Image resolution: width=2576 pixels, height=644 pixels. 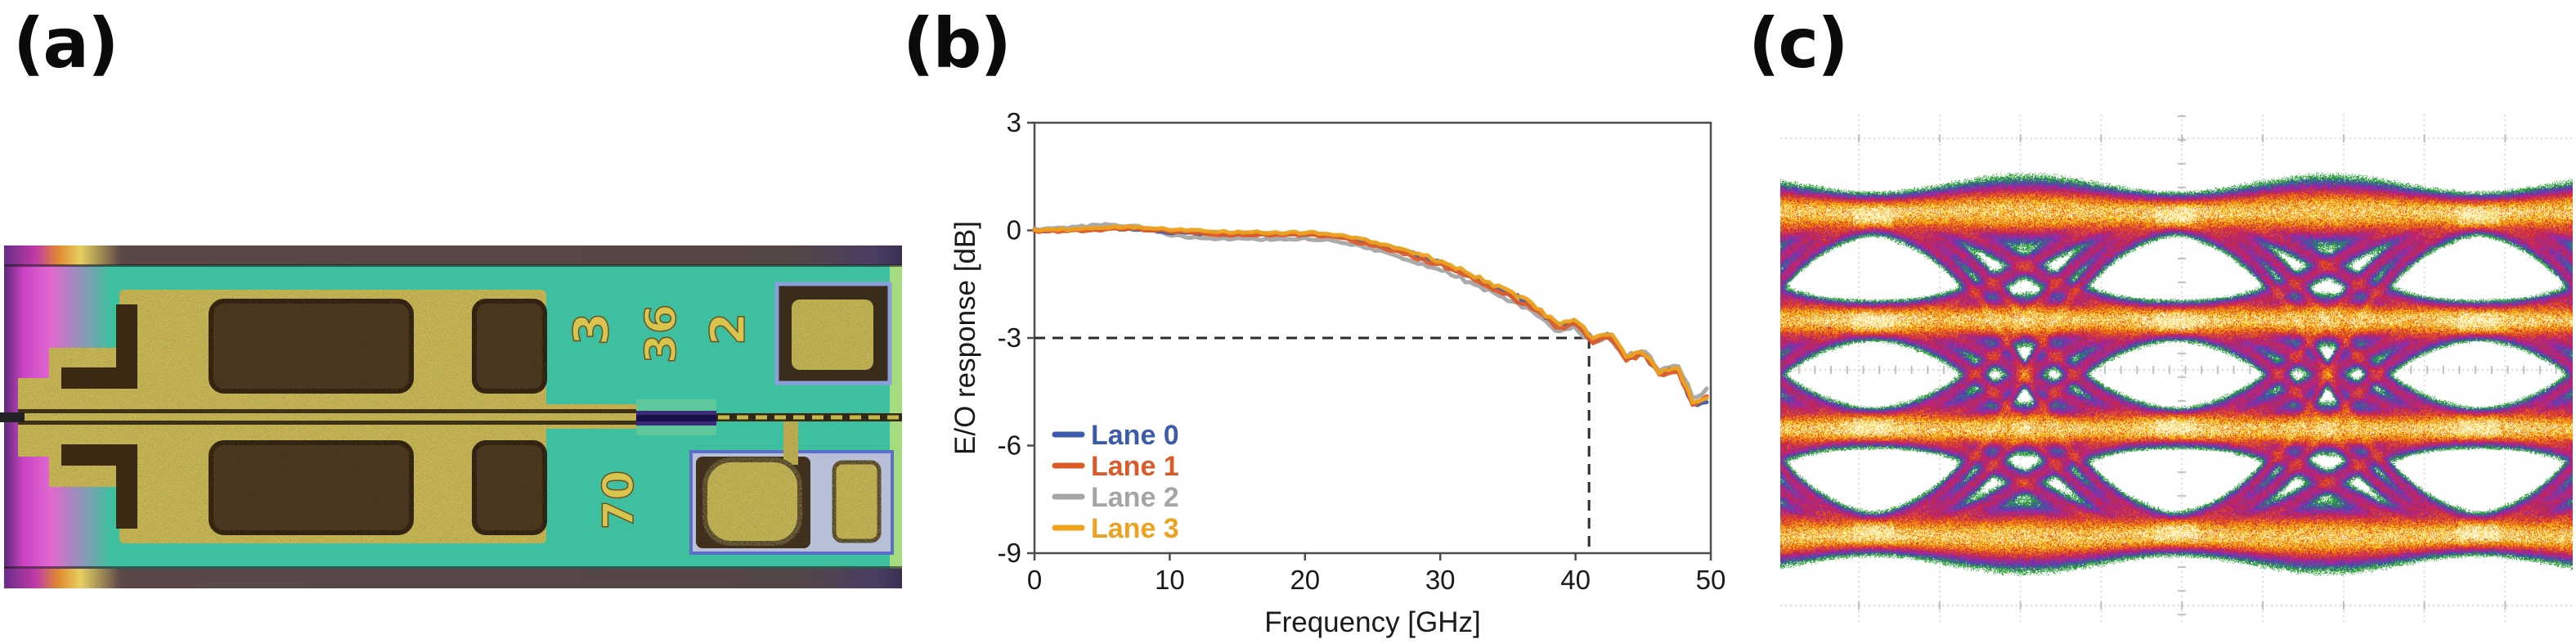 What do you see at coordinates (1010, 337) in the screenshot?
I see `y-tick-label: -3` at bounding box center [1010, 337].